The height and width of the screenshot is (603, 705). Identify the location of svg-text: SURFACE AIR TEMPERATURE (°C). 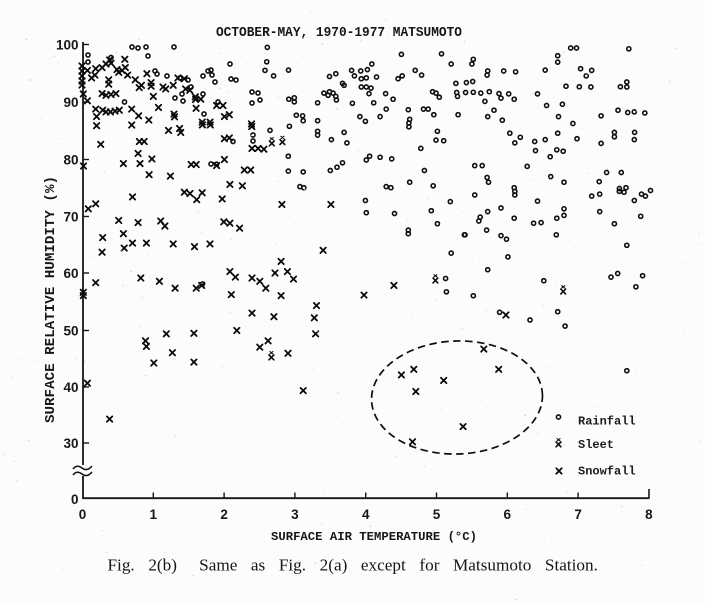
(374, 537).